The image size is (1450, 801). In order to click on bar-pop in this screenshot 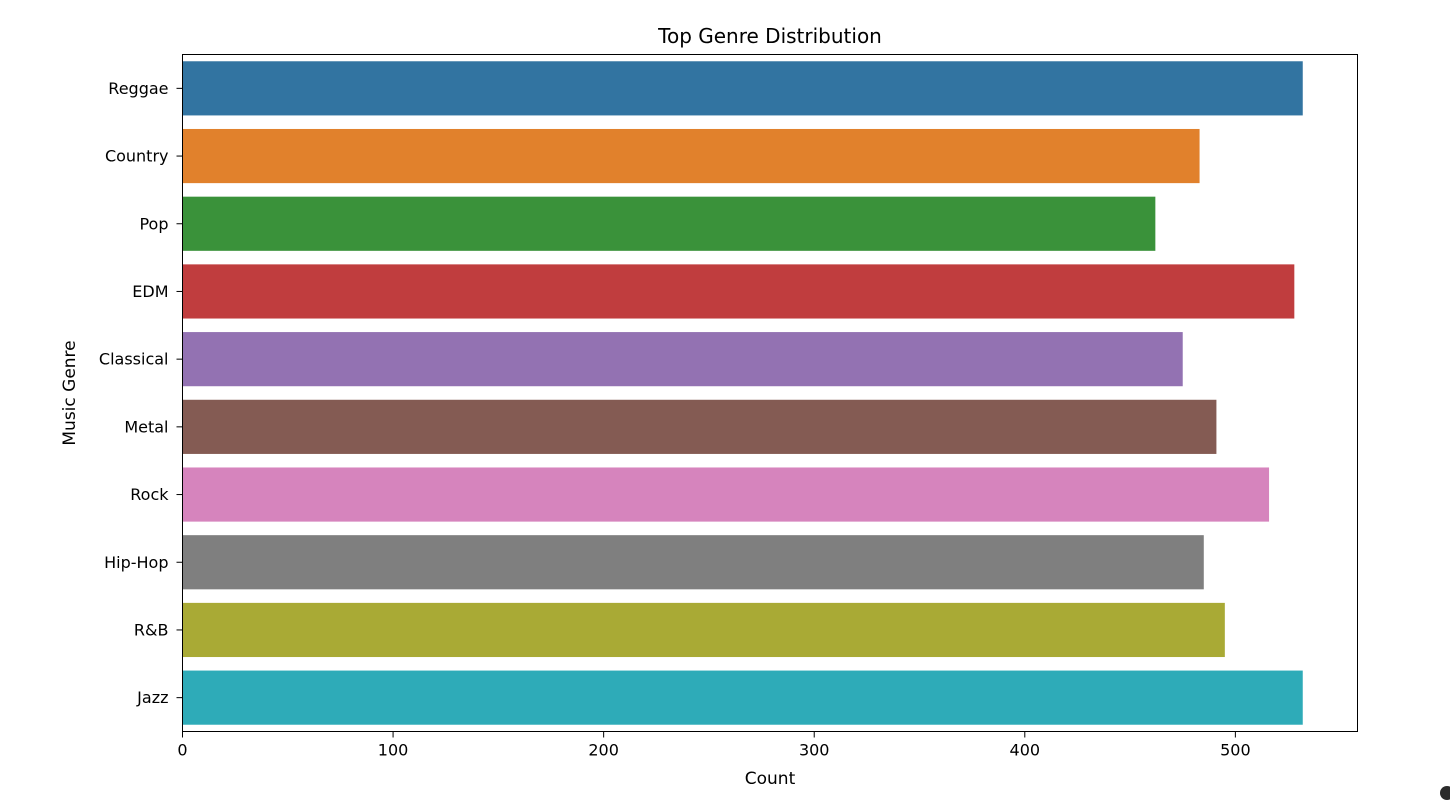, I will do `click(669, 223)`.